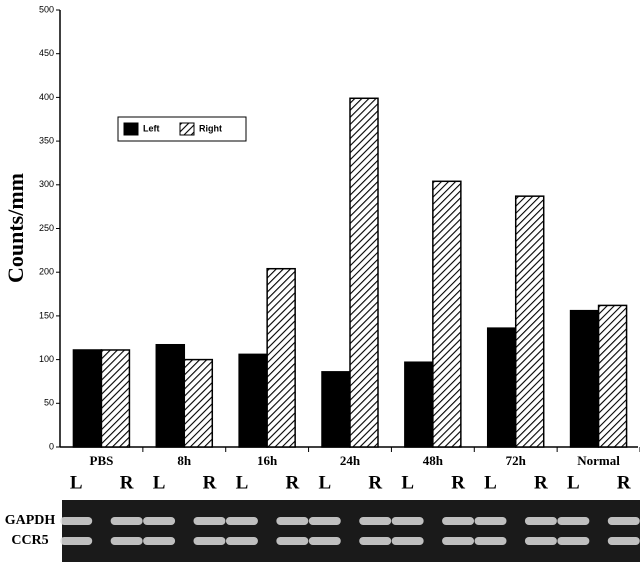 This screenshot has height=564, width=640. What do you see at coordinates (46, 97) in the screenshot?
I see `y-tick-label: 400` at bounding box center [46, 97].